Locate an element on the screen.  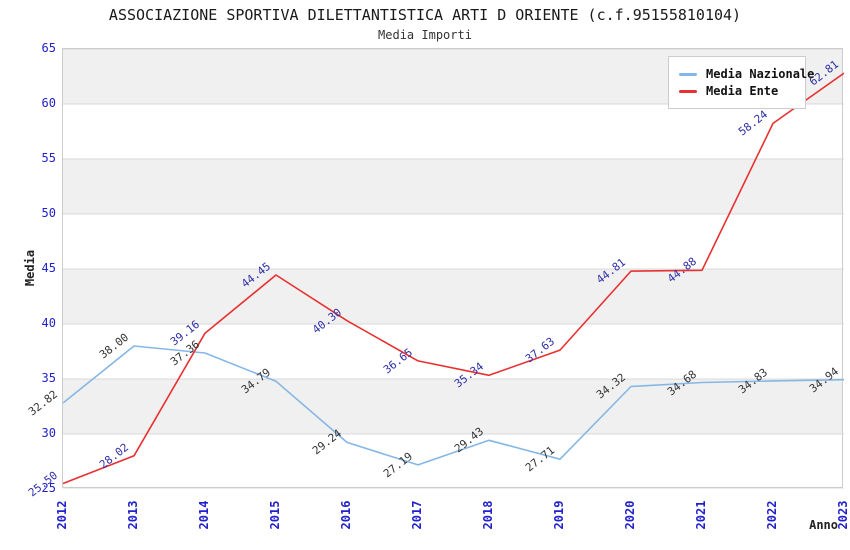
y-tick-label: 25 is located at coordinates (48, 488).